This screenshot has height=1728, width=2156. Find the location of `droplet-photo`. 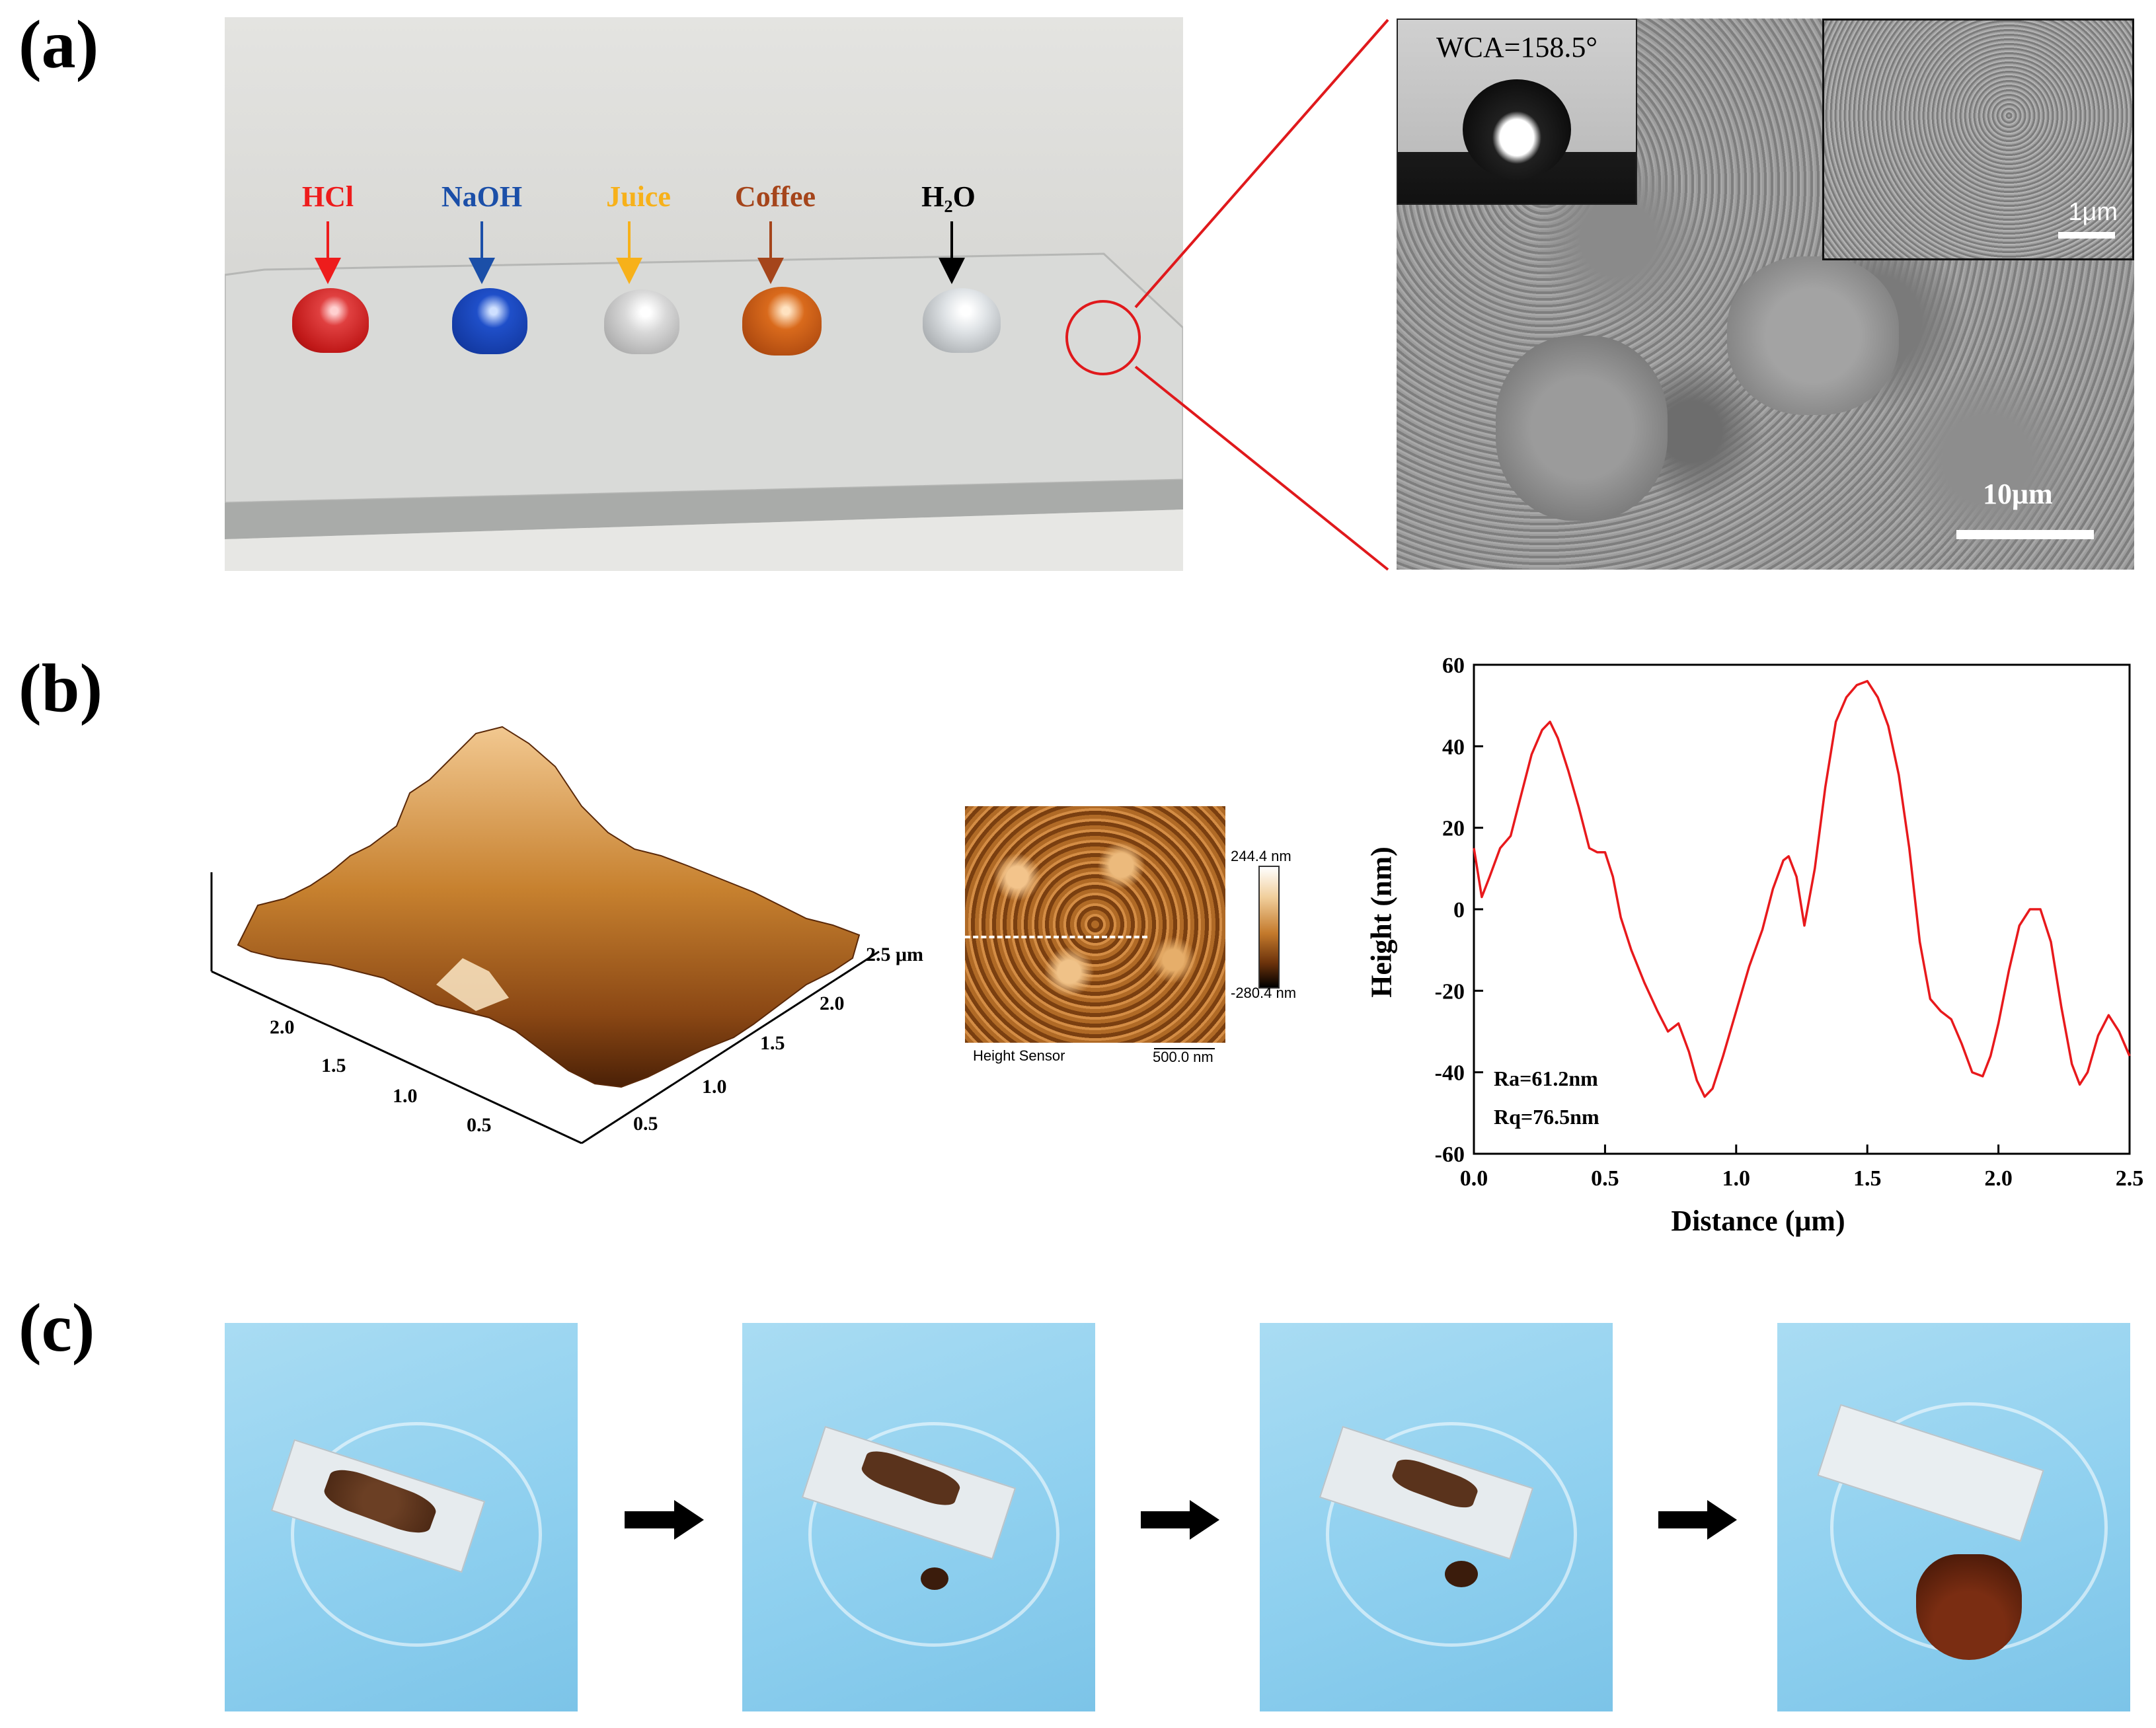

droplet-photo is located at coordinates (704, 294).